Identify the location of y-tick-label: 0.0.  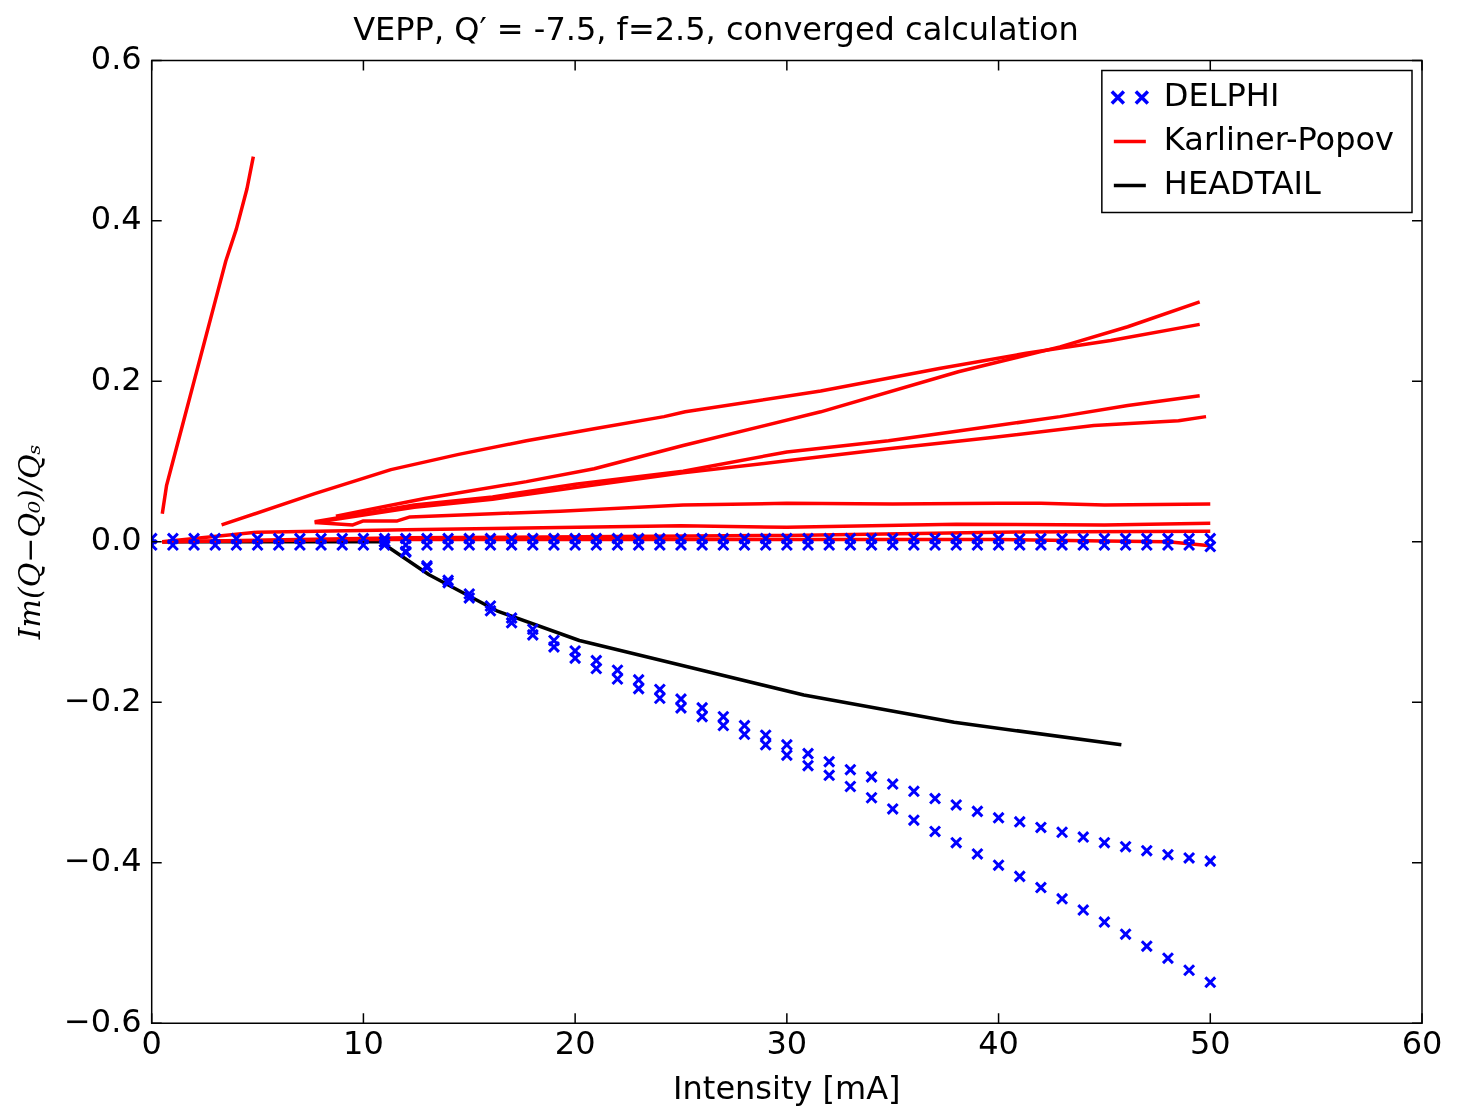
(116, 539).